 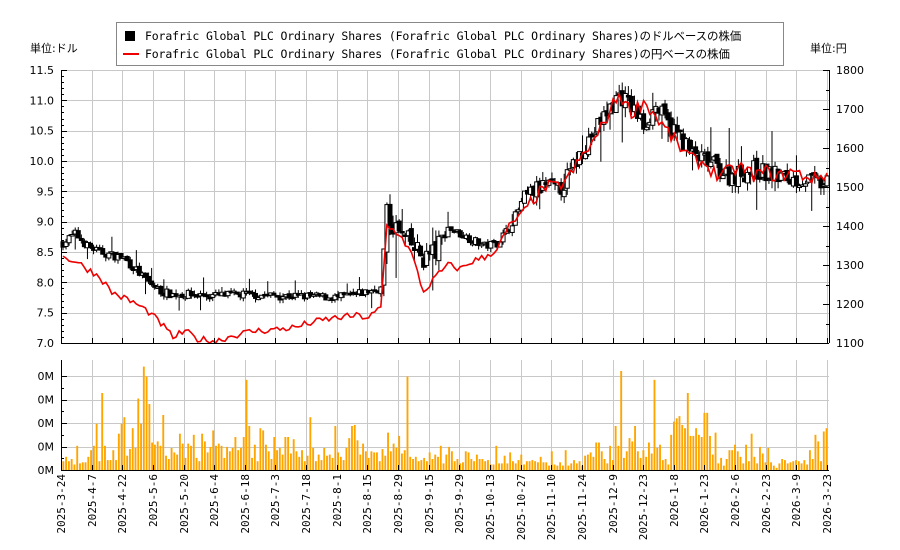 What do you see at coordinates (850, 343) in the screenshot?
I see `right-y-tick-label: 1100` at bounding box center [850, 343].